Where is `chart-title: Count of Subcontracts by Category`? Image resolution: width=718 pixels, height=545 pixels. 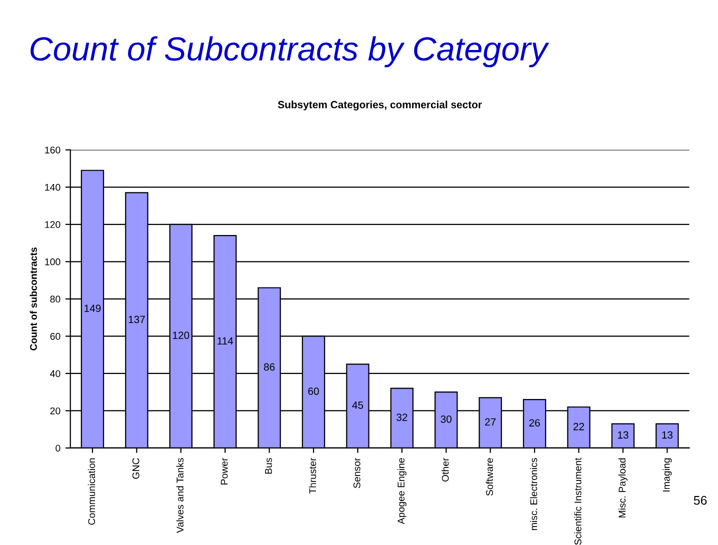
chart-title: Count of Subcontracts by Category is located at coordinates (290, 52).